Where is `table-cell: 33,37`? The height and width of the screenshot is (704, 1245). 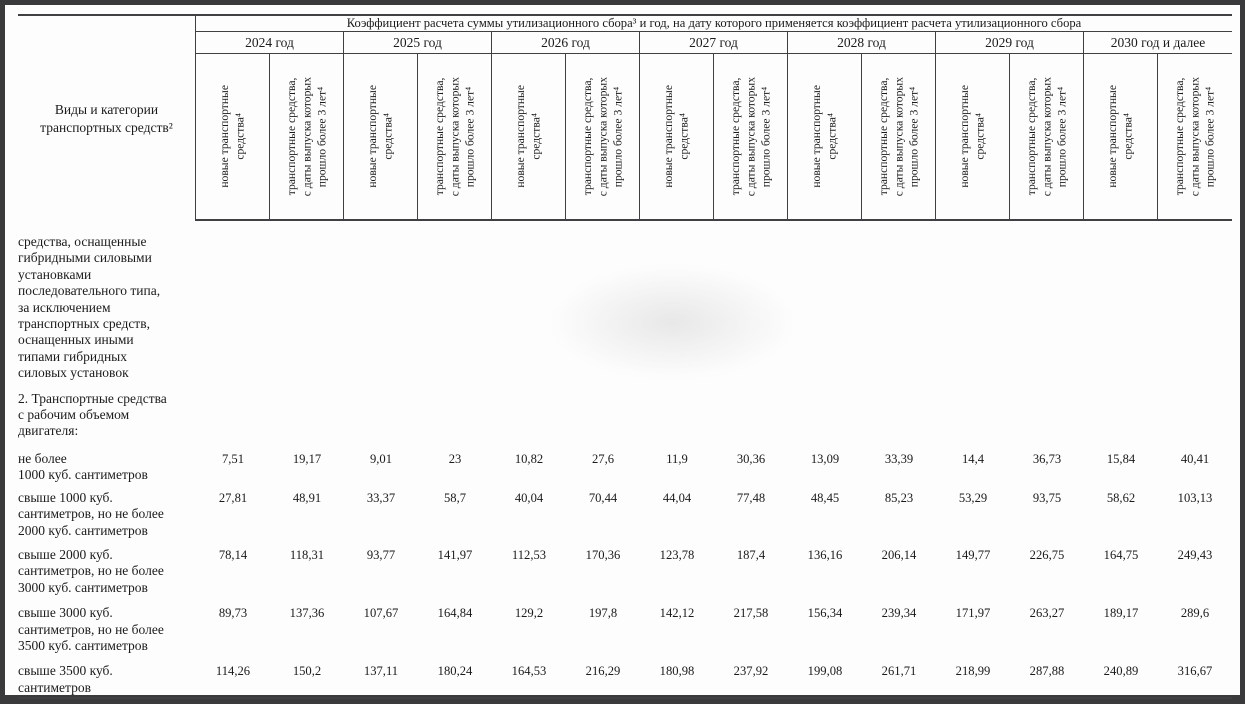
table-cell: 33,37 is located at coordinates (381, 497).